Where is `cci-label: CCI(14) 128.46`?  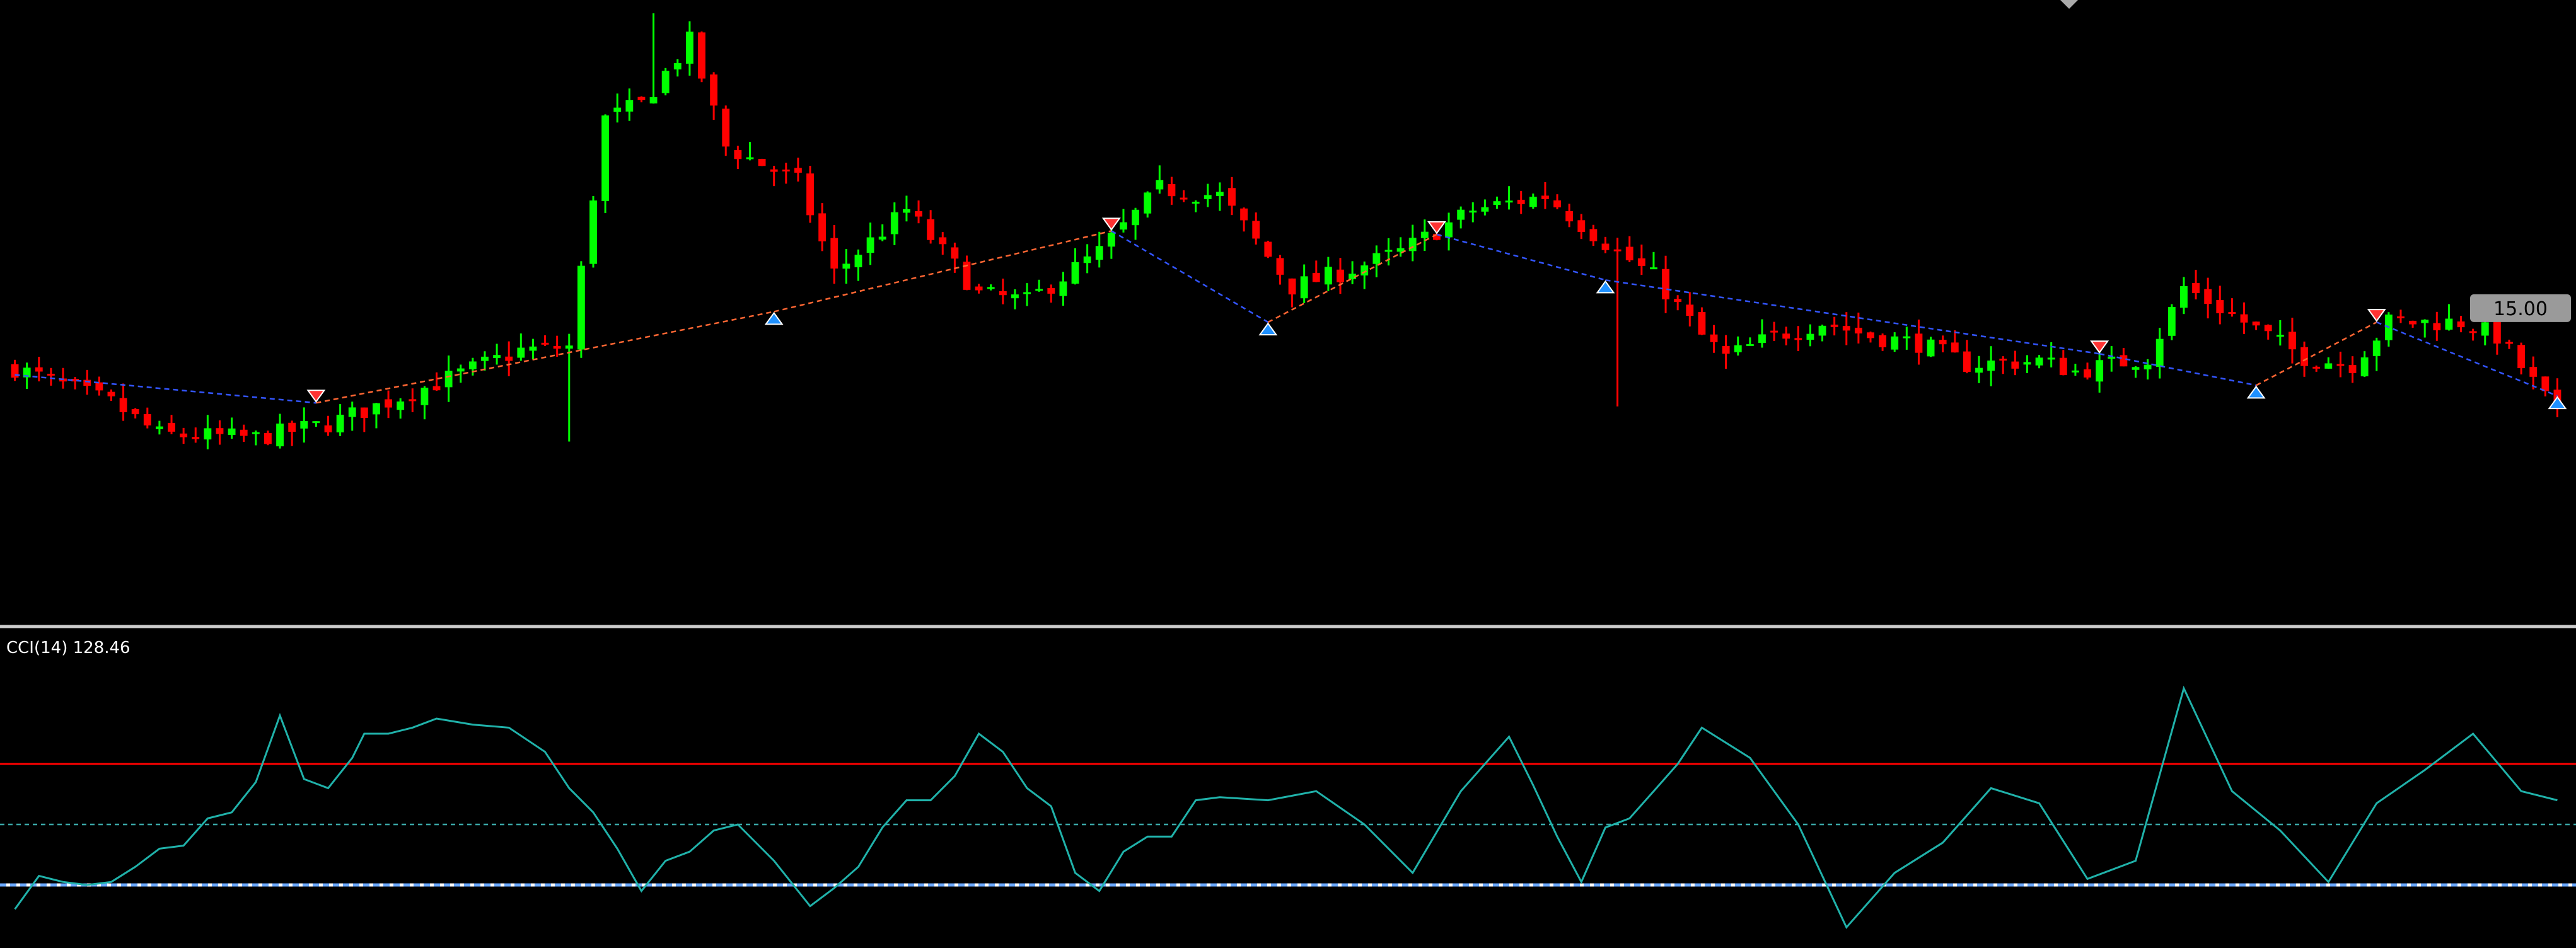 cci-label: CCI(14) 128.46 is located at coordinates (68, 648).